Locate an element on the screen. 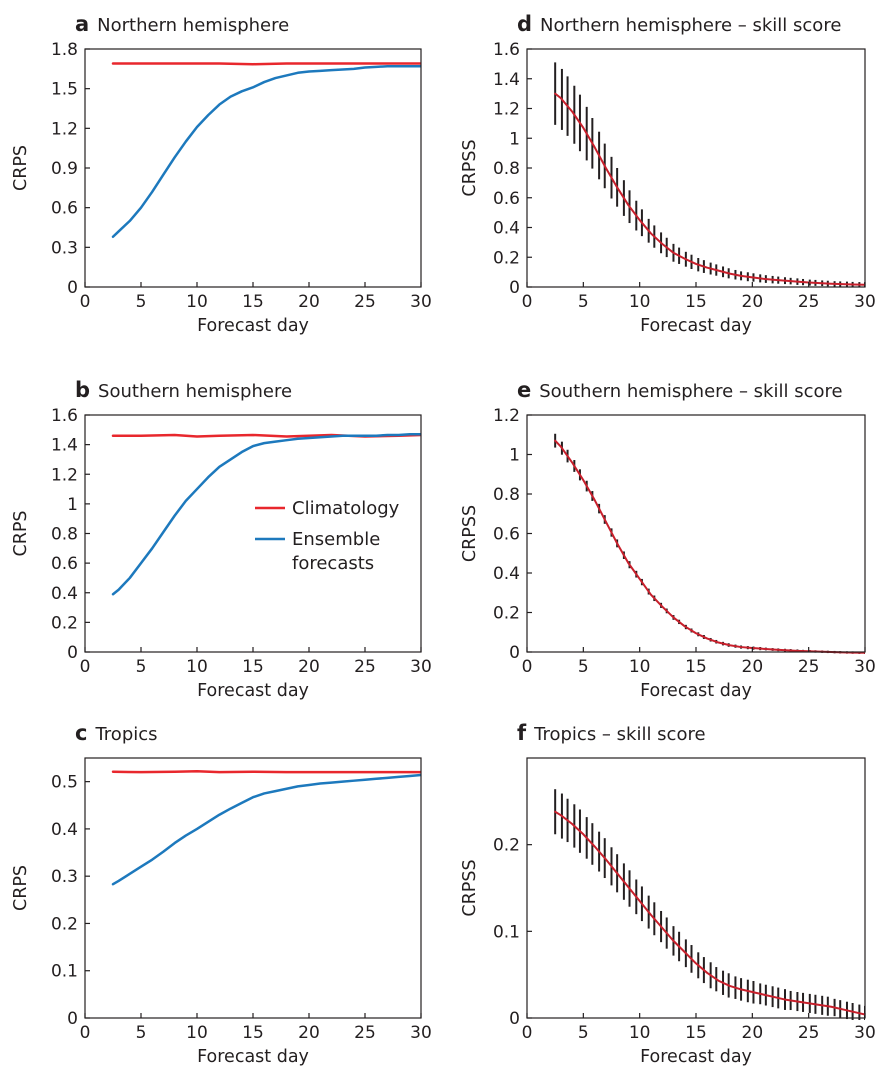 This screenshot has width=875, height=1075. legend-label-line: forecasts is located at coordinates (333, 563).